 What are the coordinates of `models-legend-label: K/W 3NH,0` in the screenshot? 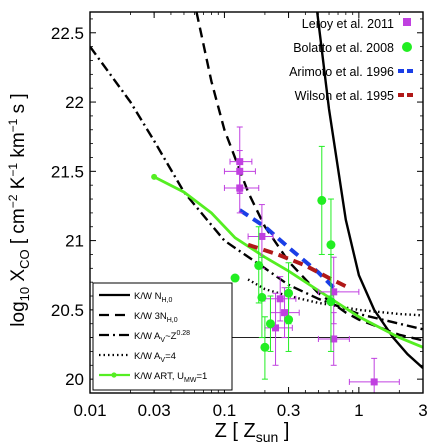 It's located at (156, 317).